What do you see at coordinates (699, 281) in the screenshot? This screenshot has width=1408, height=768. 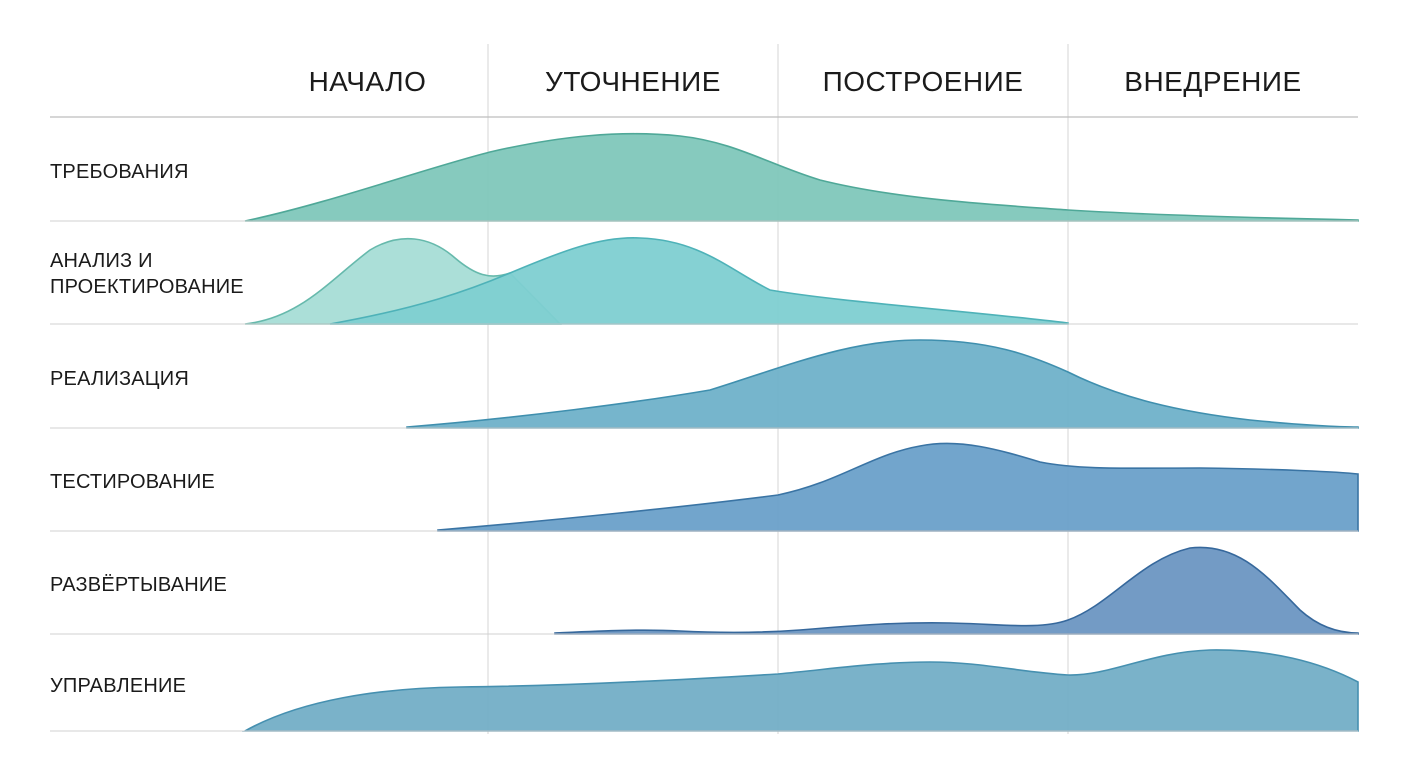 I see `analysis-design-effort-area` at bounding box center [699, 281].